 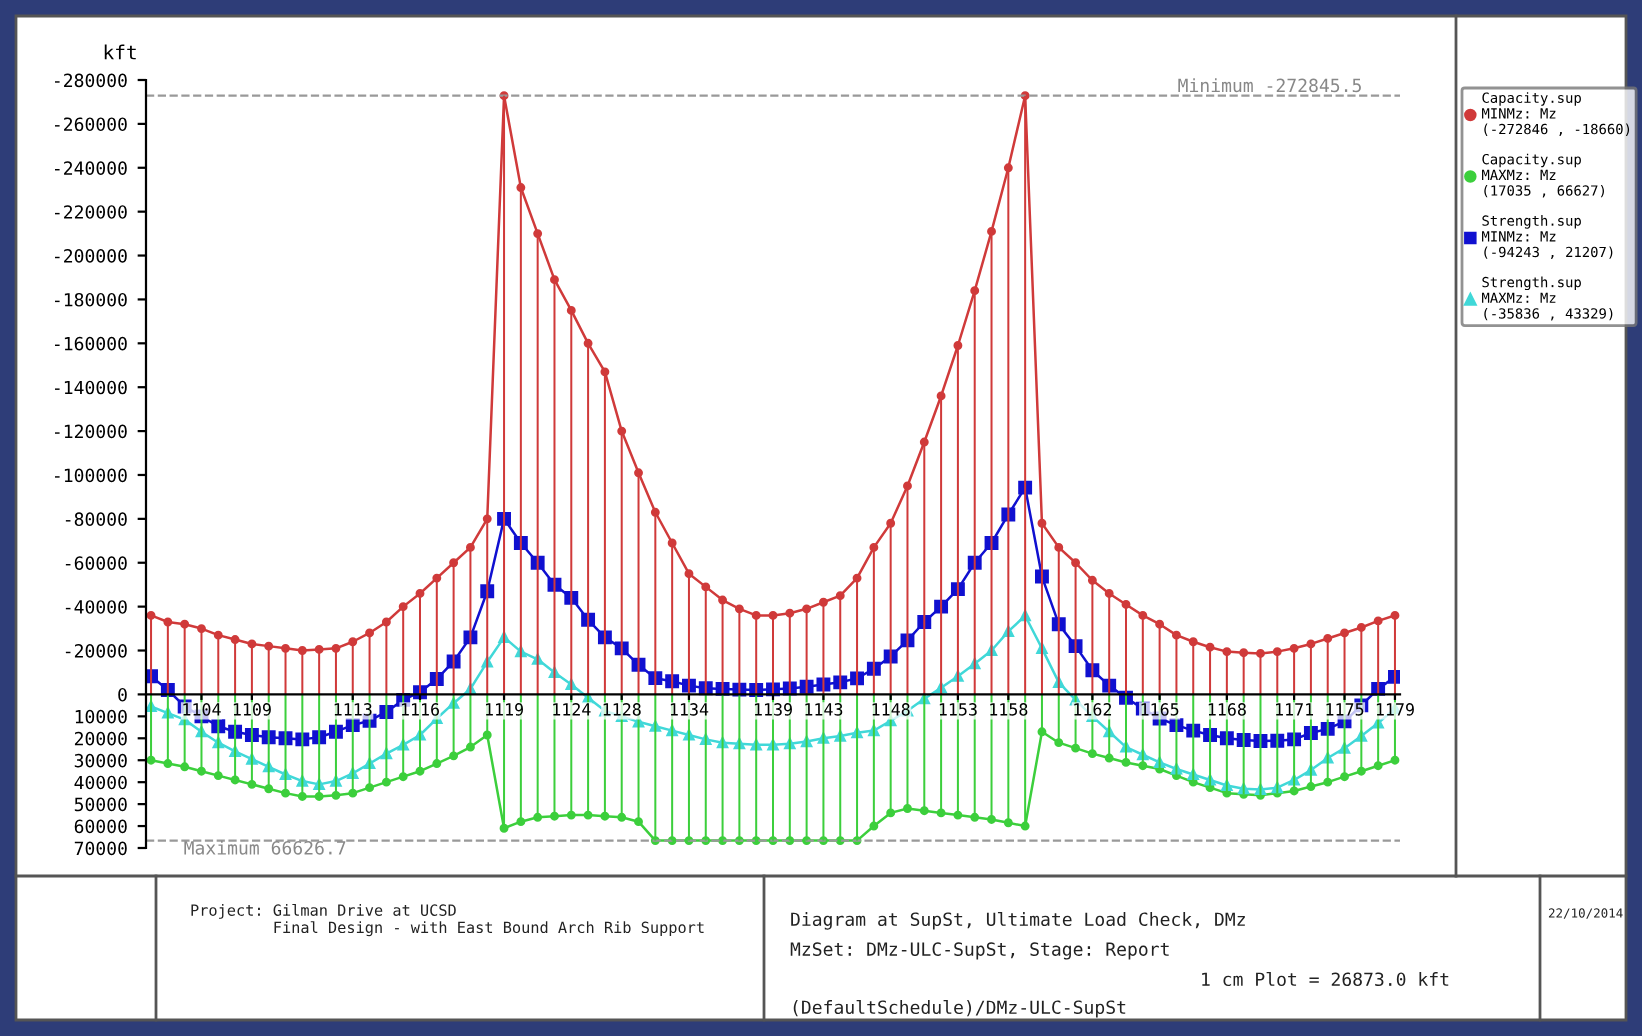 I want to click on text: MzSet: DMz-ULC-SupSt, Stage: Report, so click(x=979, y=951).